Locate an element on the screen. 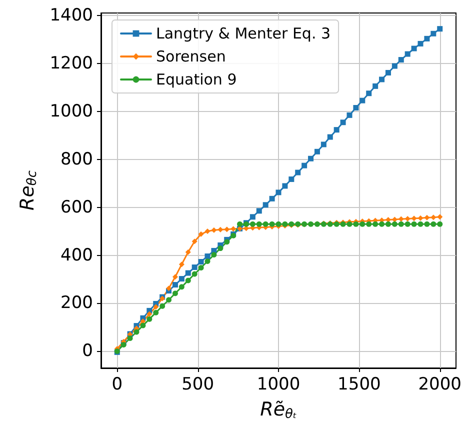 The image size is (468, 428). y-tick-label: 800 is located at coordinates (76, 159).